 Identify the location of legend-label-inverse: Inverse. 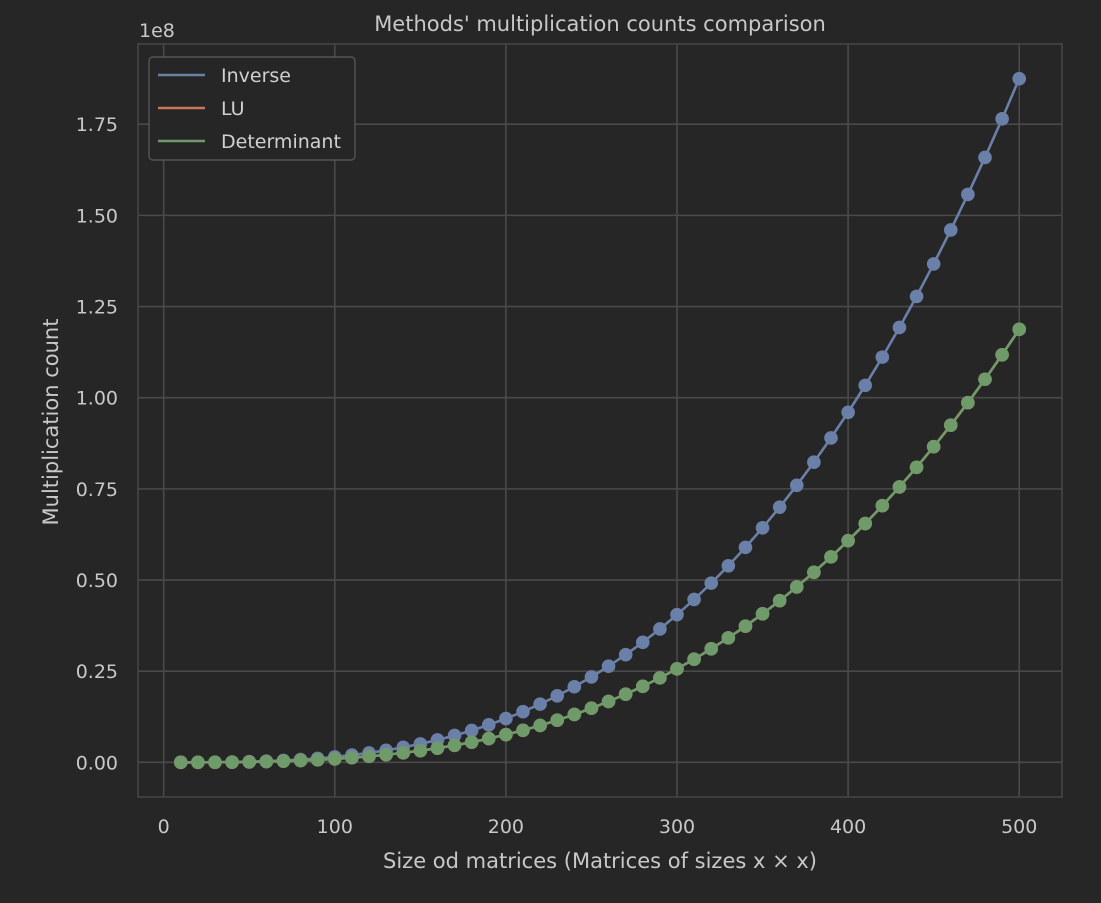
(256, 76).